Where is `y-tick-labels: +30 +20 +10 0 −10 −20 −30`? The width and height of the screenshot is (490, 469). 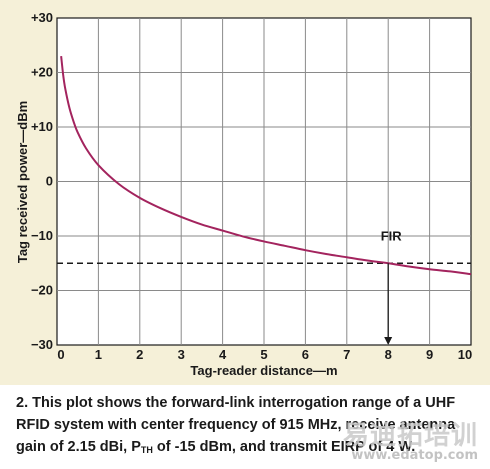 y-tick-labels: +30 +20 +10 0 −10 −20 −30 is located at coordinates (42, 181).